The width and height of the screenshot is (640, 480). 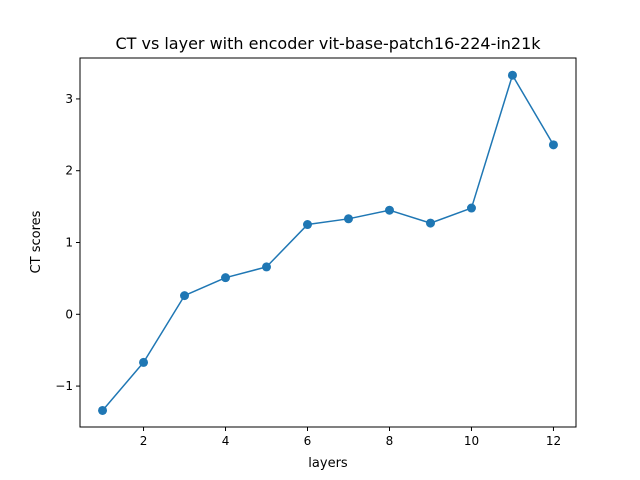 I want to click on y-axis-ticks: −1 0 1 2 3, so click(x=67, y=242).